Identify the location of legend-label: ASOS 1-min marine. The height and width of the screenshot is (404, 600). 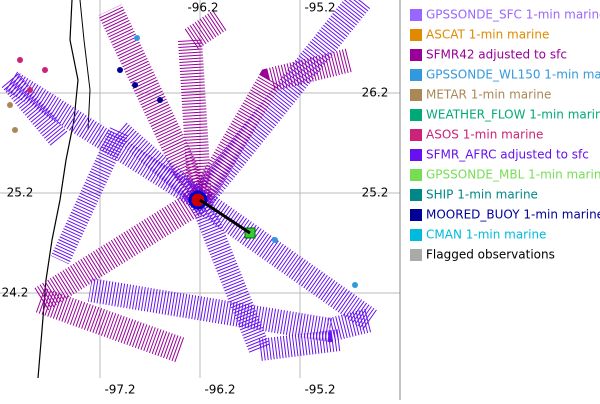
(484, 135).